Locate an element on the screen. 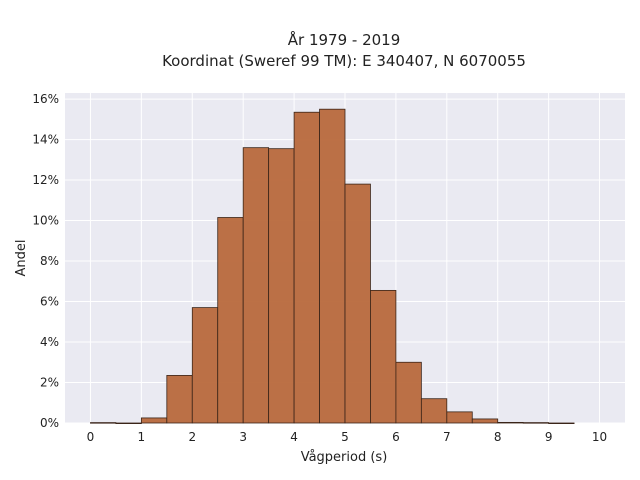  y-tick-label: 14% is located at coordinates (45, 140).